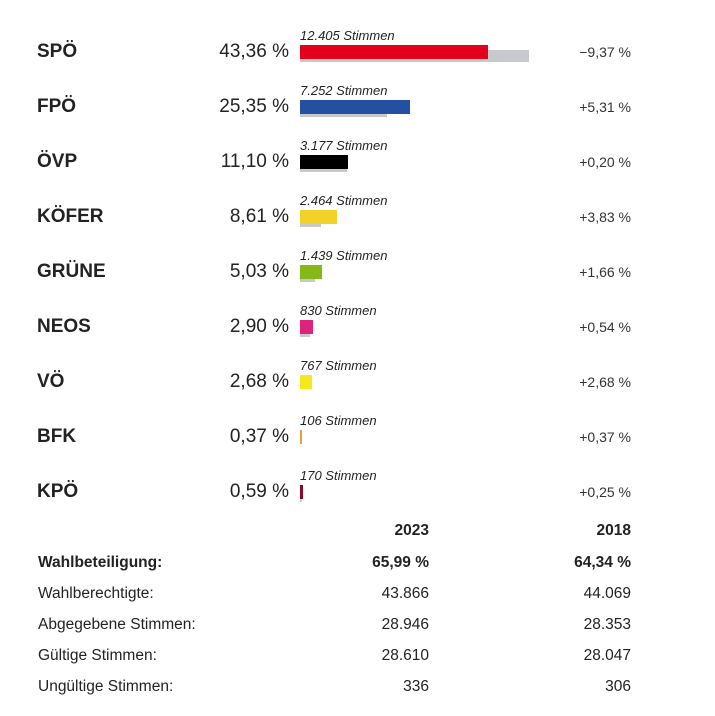 This screenshot has width=715, height=716. Describe the element at coordinates (51, 381) in the screenshot. I see `party-name: VÖ` at that location.